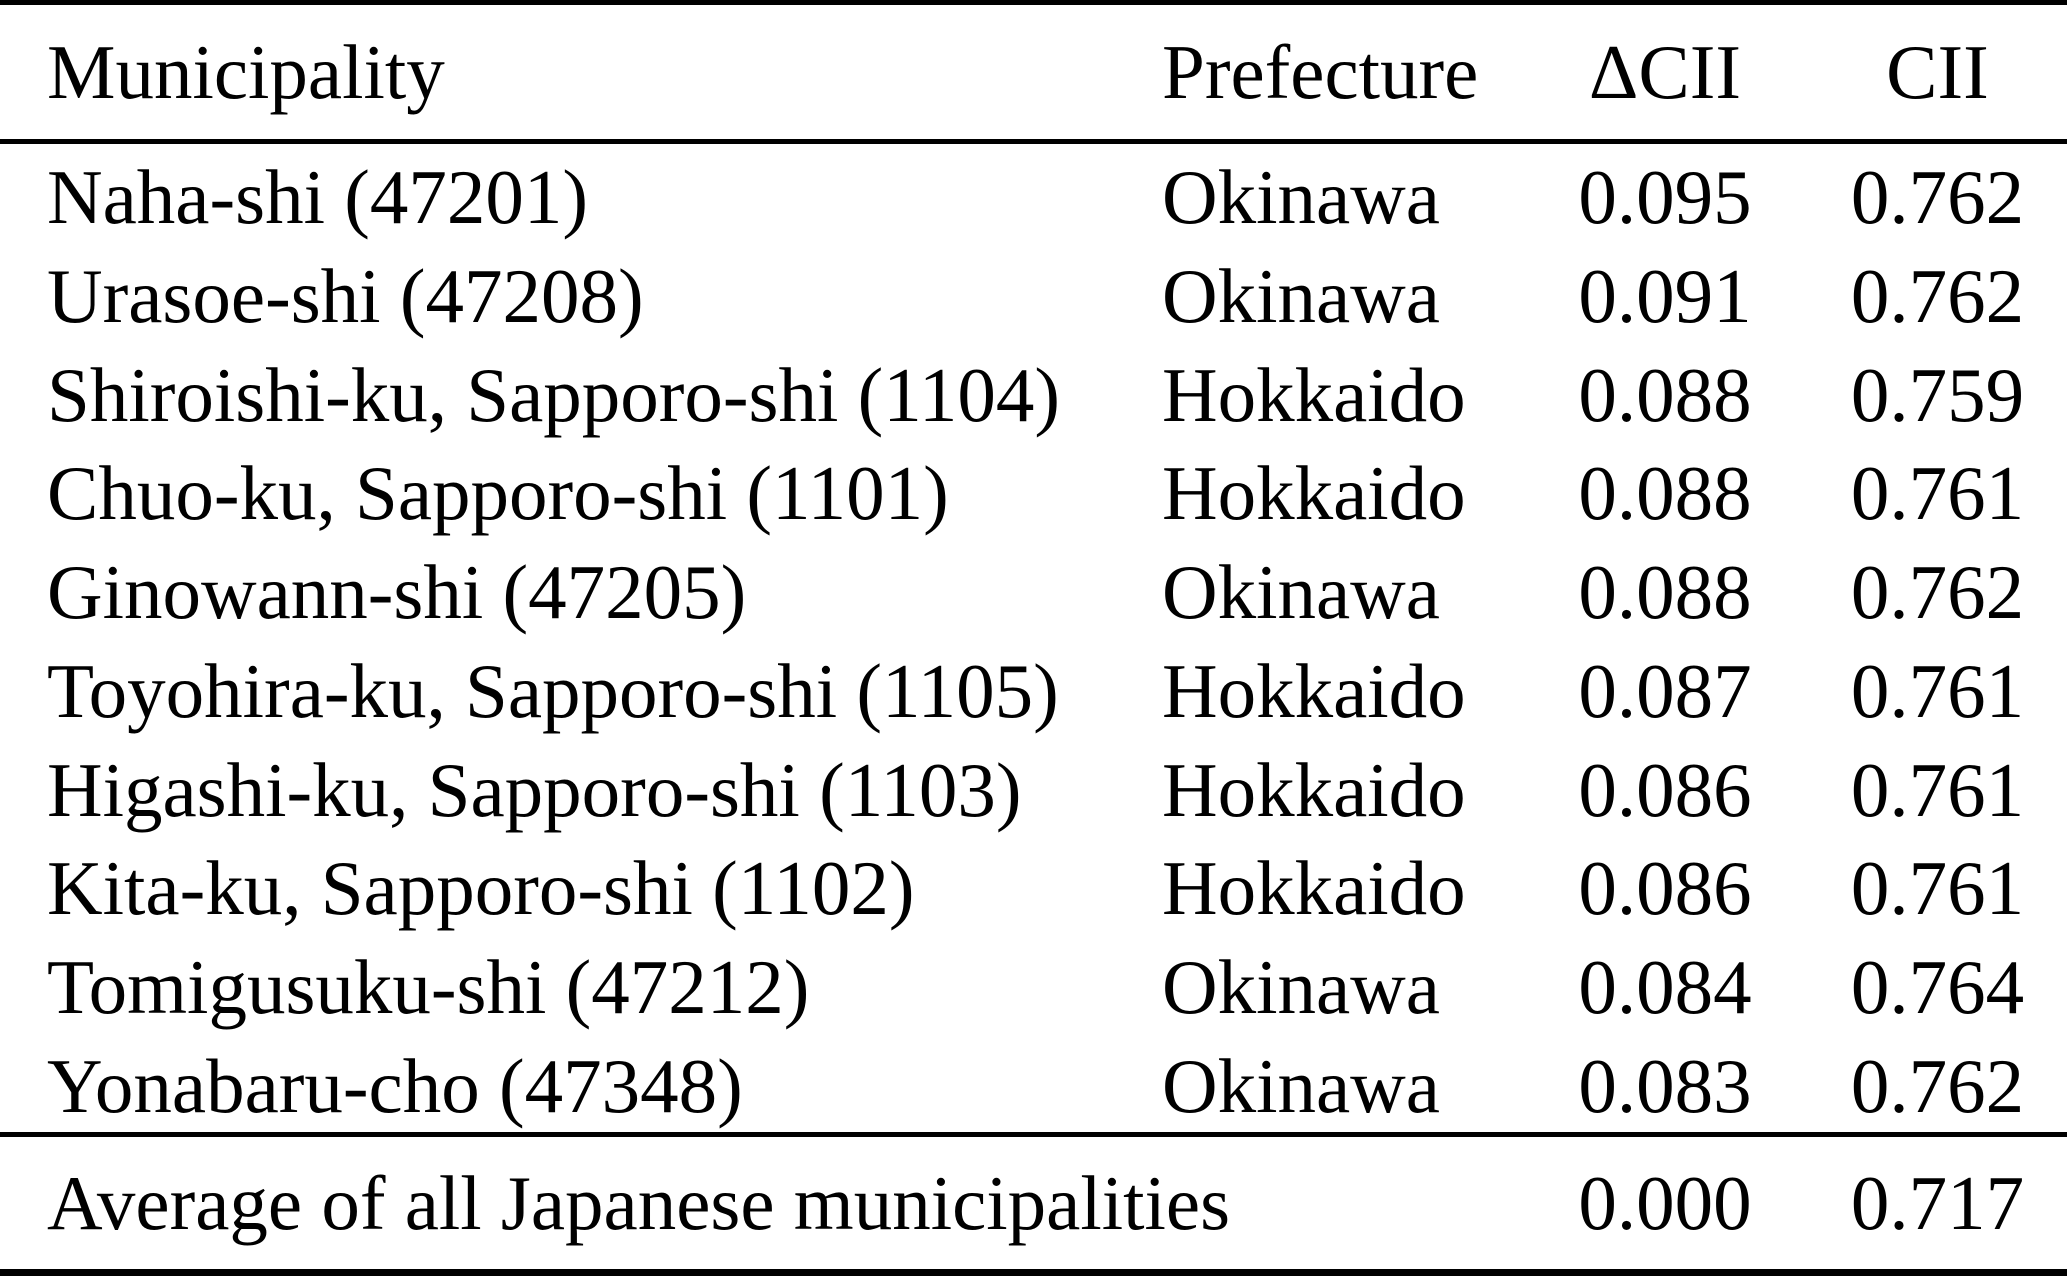 This screenshot has height=1276, width=2067. What do you see at coordinates (1665, 690) in the screenshot?
I see `delta-cii-cell: 0.087` at bounding box center [1665, 690].